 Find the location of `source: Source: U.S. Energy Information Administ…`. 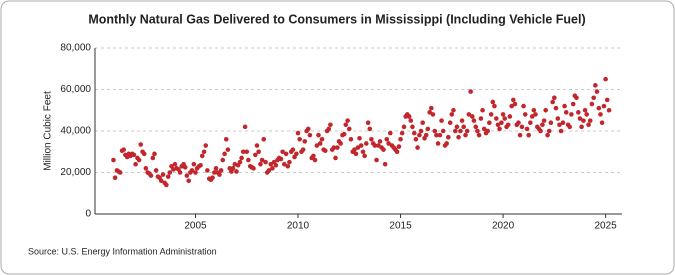

source: Source: U.S. Energy Information Administ… is located at coordinates (122, 251).